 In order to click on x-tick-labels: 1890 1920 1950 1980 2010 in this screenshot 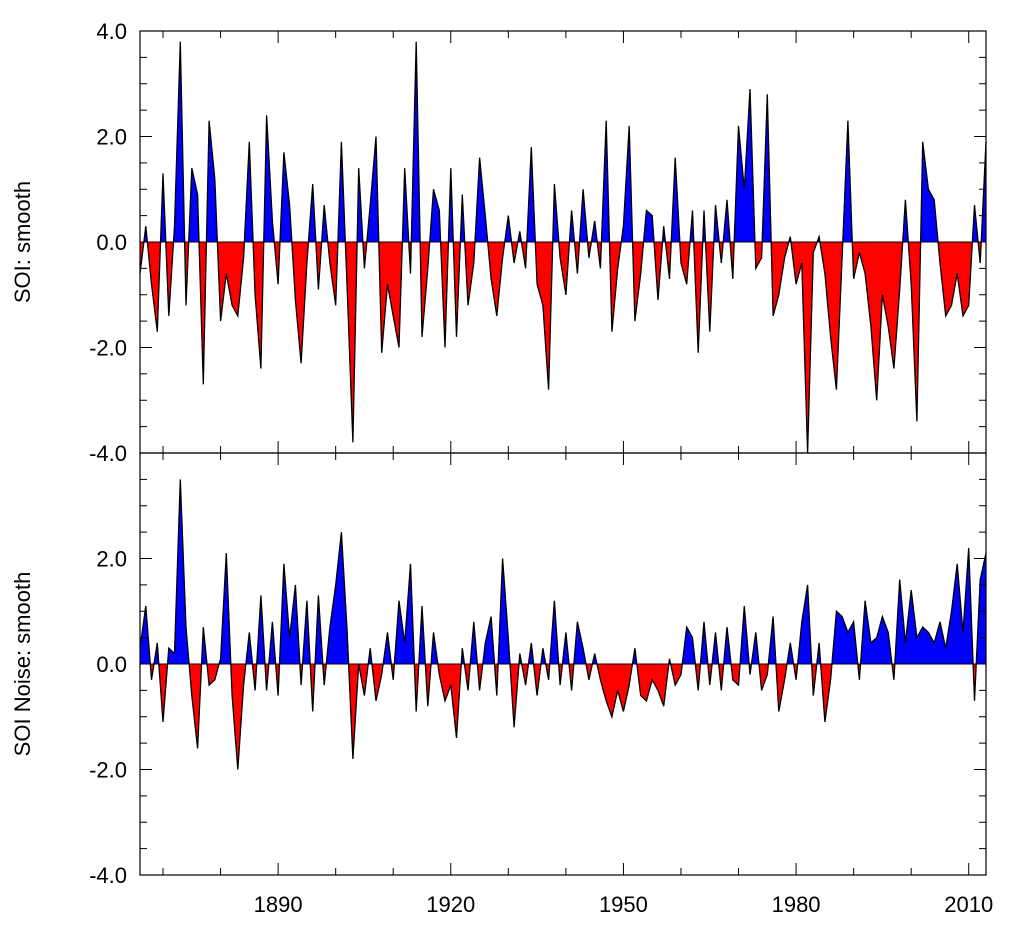, I will do `click(624, 904)`.